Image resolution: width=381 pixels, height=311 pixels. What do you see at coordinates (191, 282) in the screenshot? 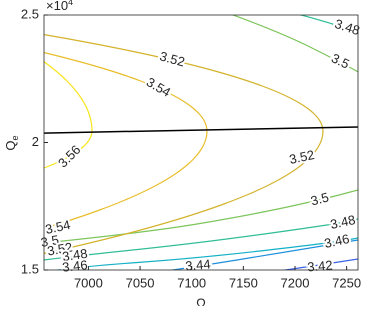
I see `x-tick-label: 7100` at bounding box center [191, 282].